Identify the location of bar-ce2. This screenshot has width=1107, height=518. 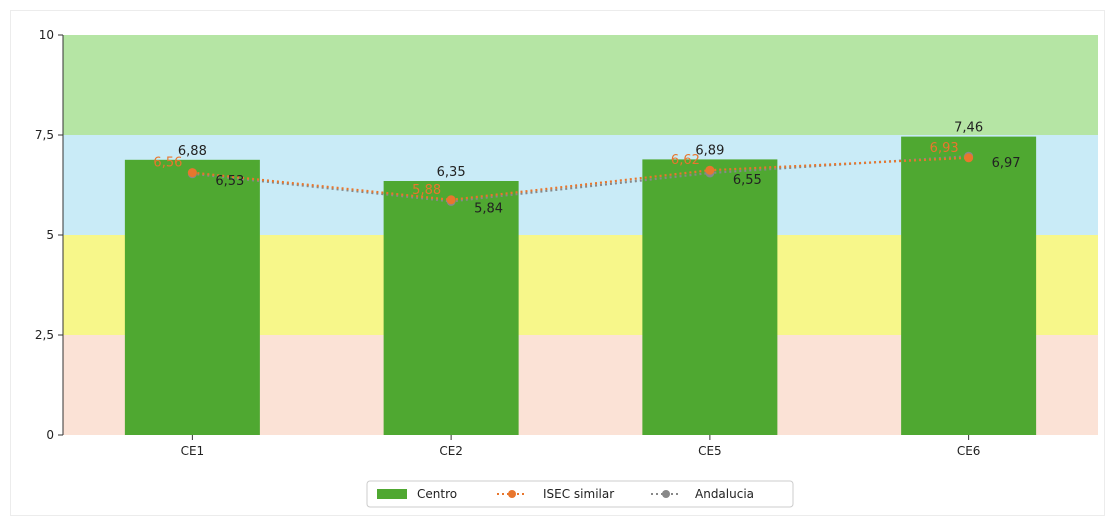
(451, 308).